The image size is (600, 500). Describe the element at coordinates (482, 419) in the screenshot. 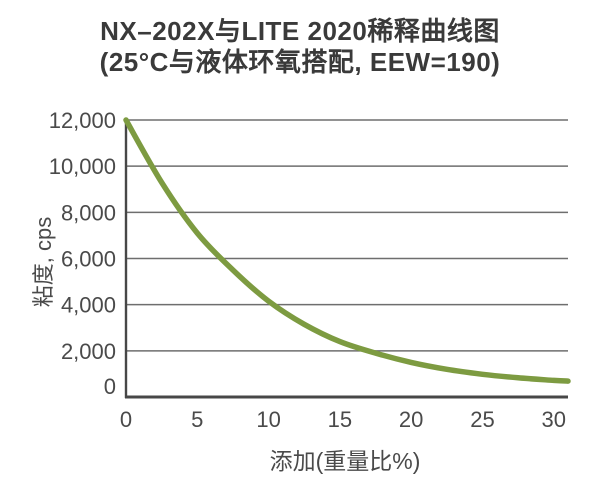

I see `x-tick-label-25: 25` at that location.